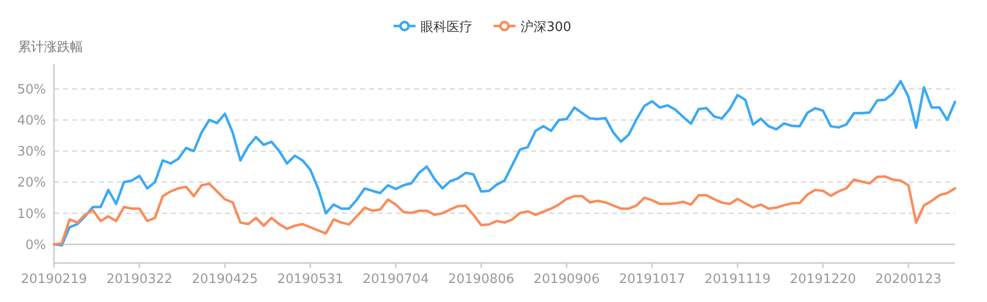 The height and width of the screenshot is (302, 987). Describe the element at coordinates (652, 279) in the screenshot. I see `x-tick-label: 20191017` at that location.